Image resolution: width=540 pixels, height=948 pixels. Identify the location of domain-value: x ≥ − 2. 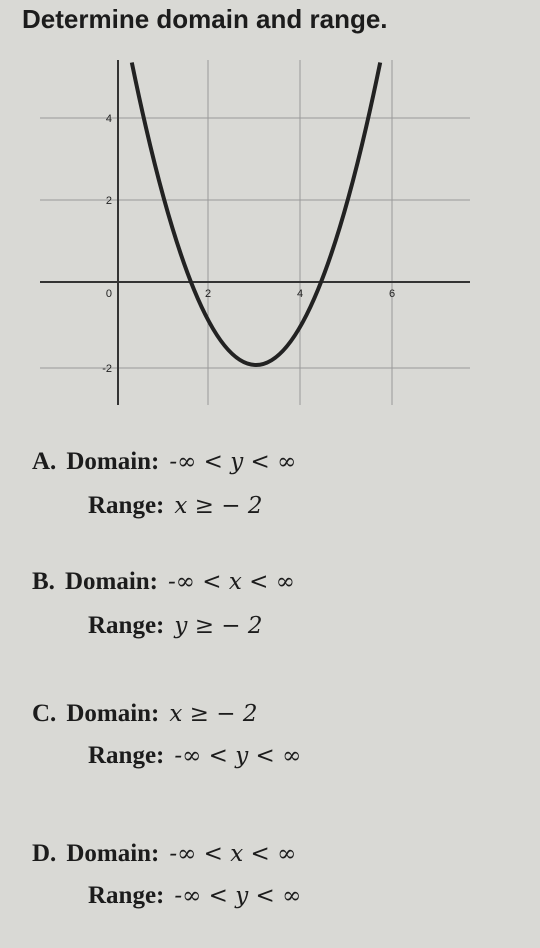
(213, 714).